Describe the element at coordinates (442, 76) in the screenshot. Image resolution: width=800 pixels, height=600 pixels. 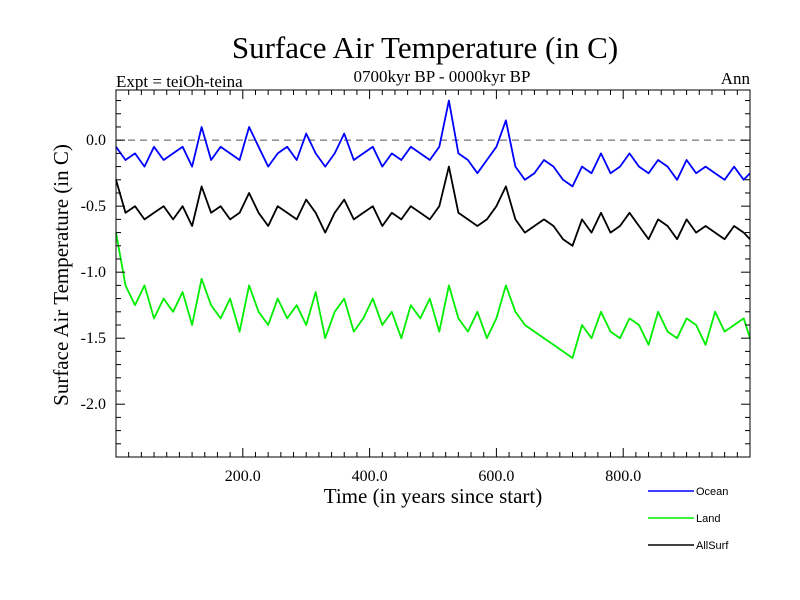
I see `period-label: 0700kyr BP - 0000kyr BP` at that location.